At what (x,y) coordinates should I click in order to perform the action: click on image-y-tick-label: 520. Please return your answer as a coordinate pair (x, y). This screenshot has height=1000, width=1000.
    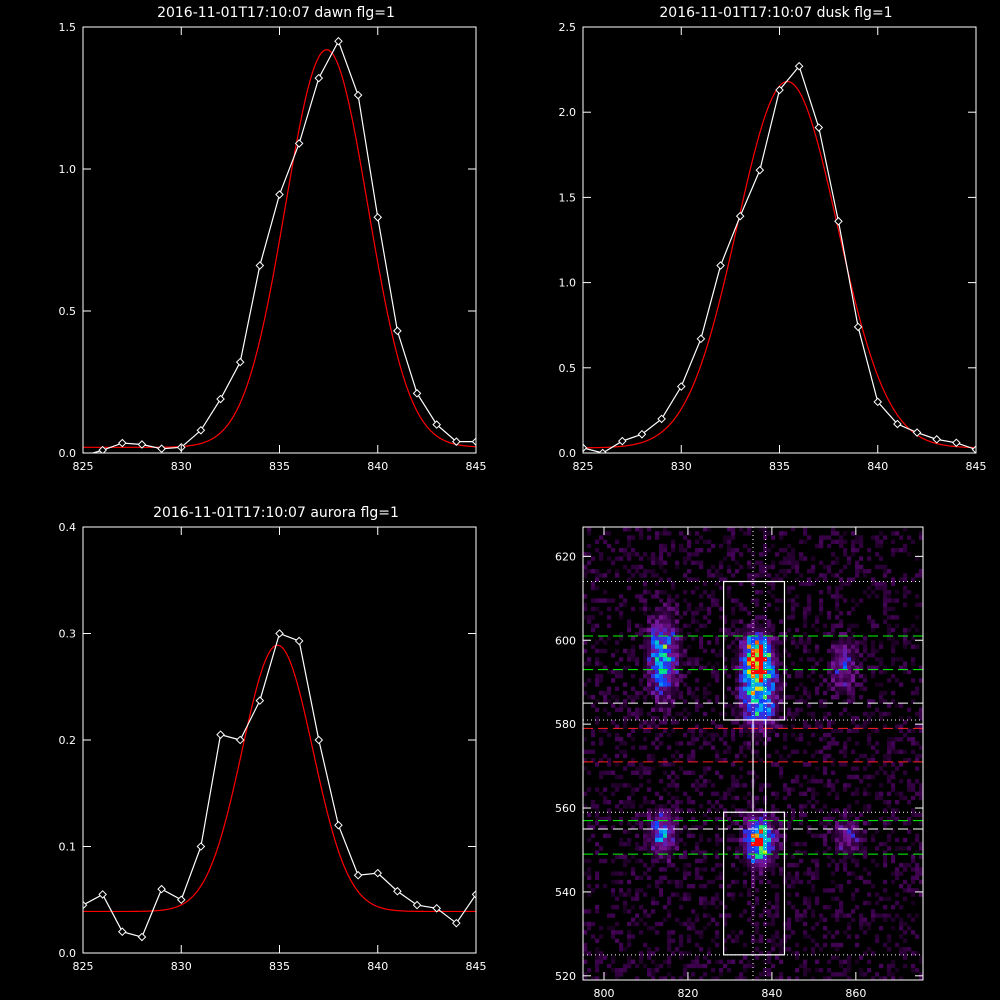
    Looking at the image, I should click on (565, 976).